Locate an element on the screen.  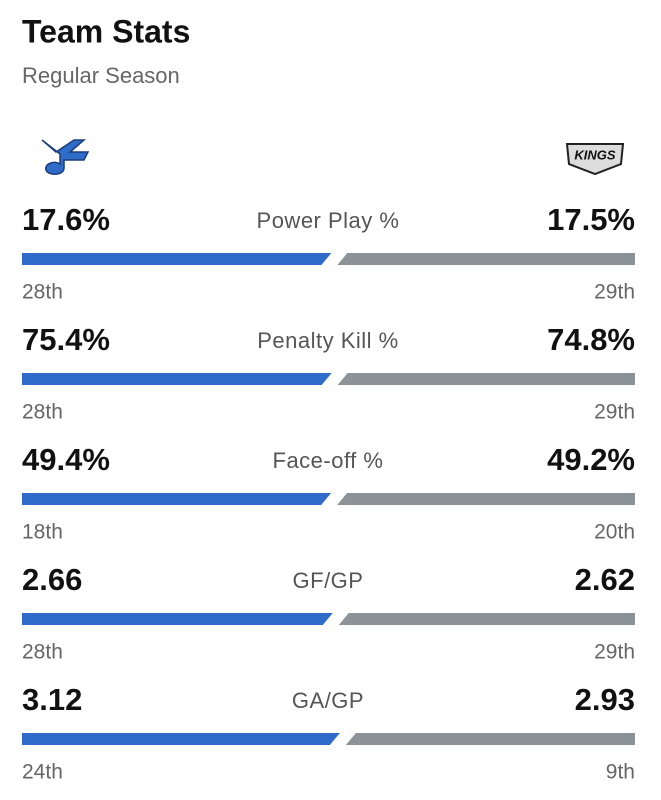
title: Team Stats is located at coordinates (106, 31).